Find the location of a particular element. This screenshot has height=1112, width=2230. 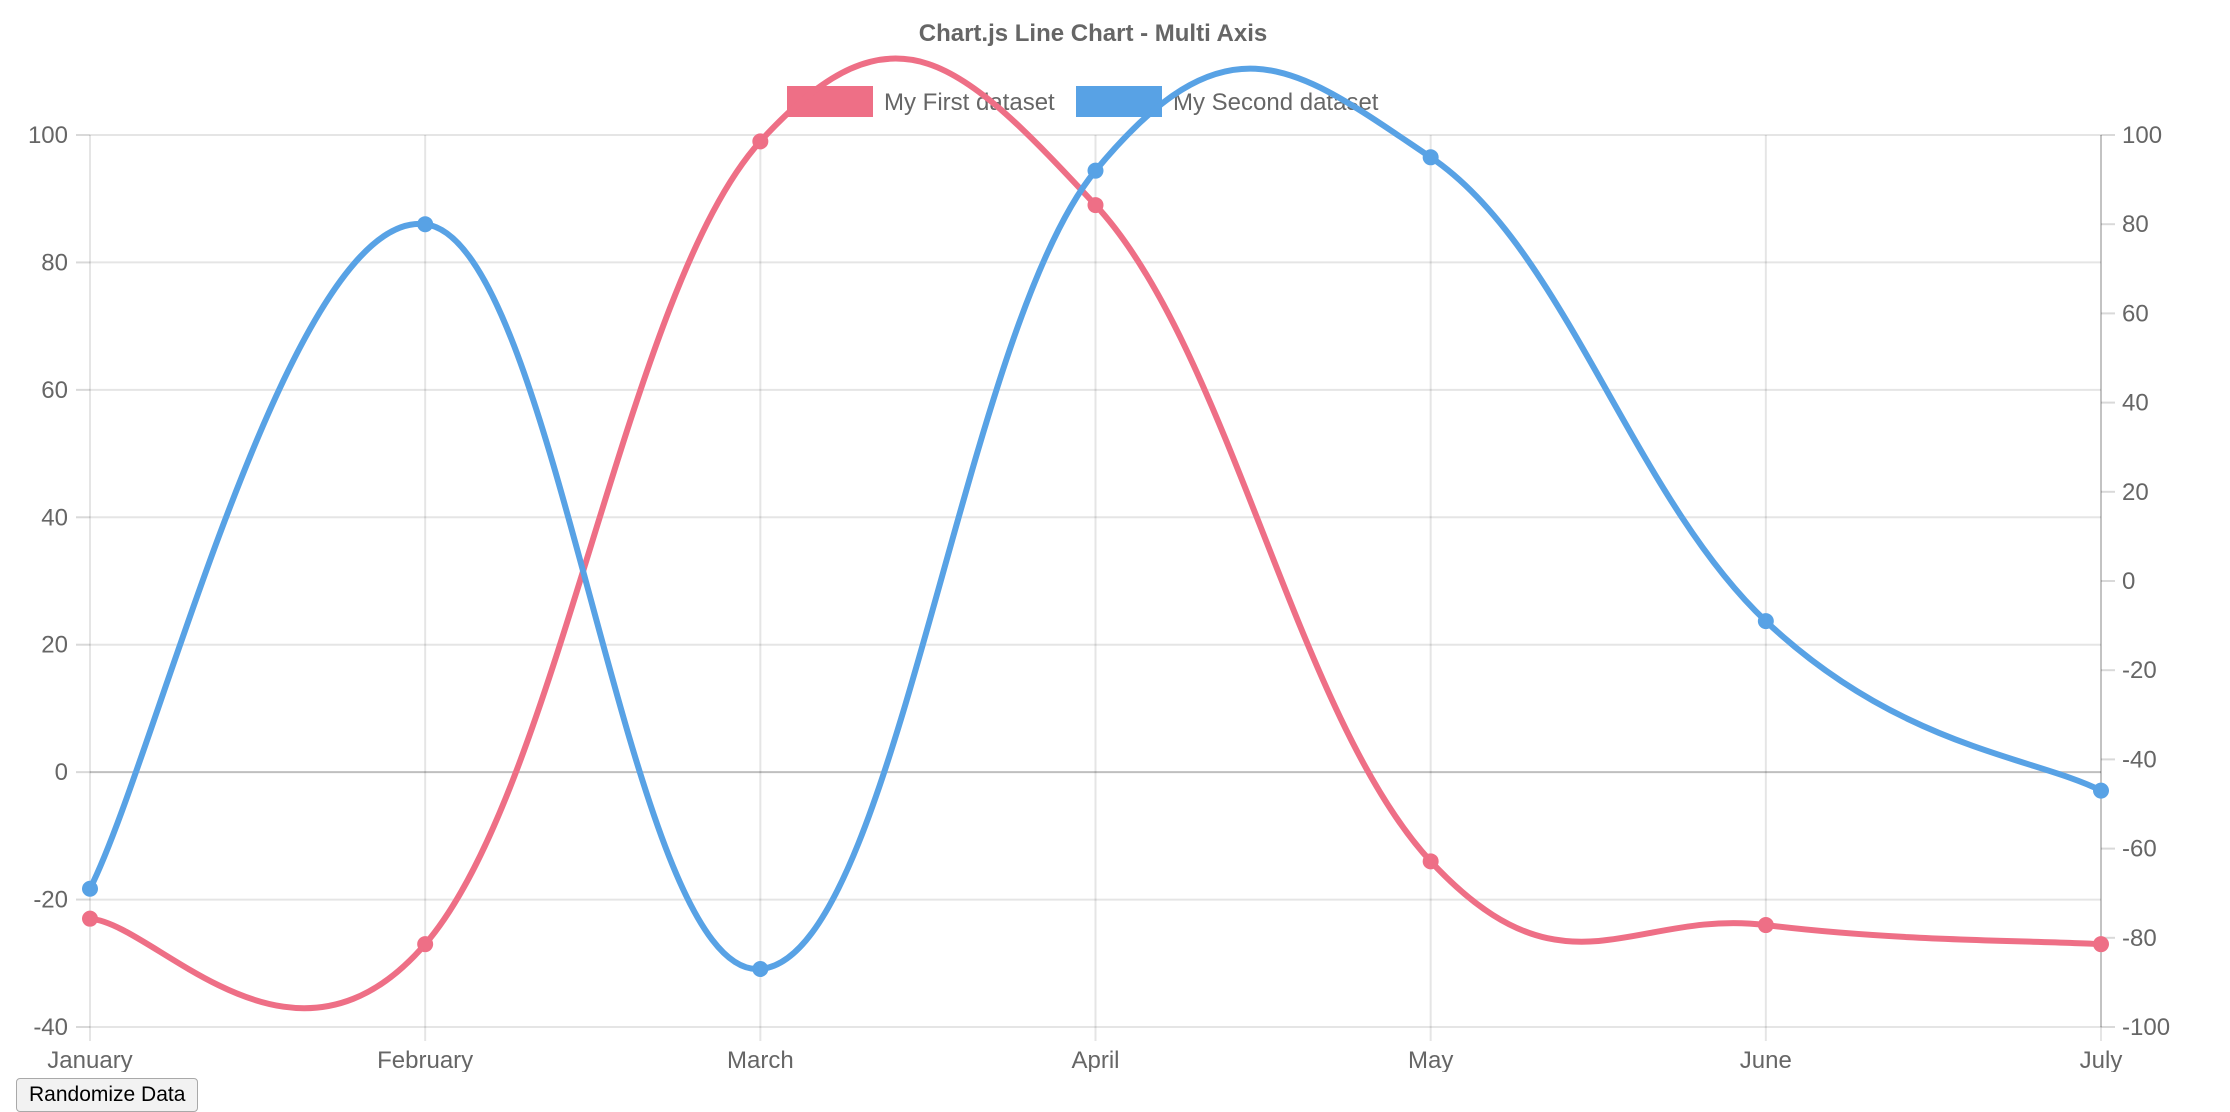

chart-title: Chart.js Line Chart - Multi Axis is located at coordinates (1093, 33).